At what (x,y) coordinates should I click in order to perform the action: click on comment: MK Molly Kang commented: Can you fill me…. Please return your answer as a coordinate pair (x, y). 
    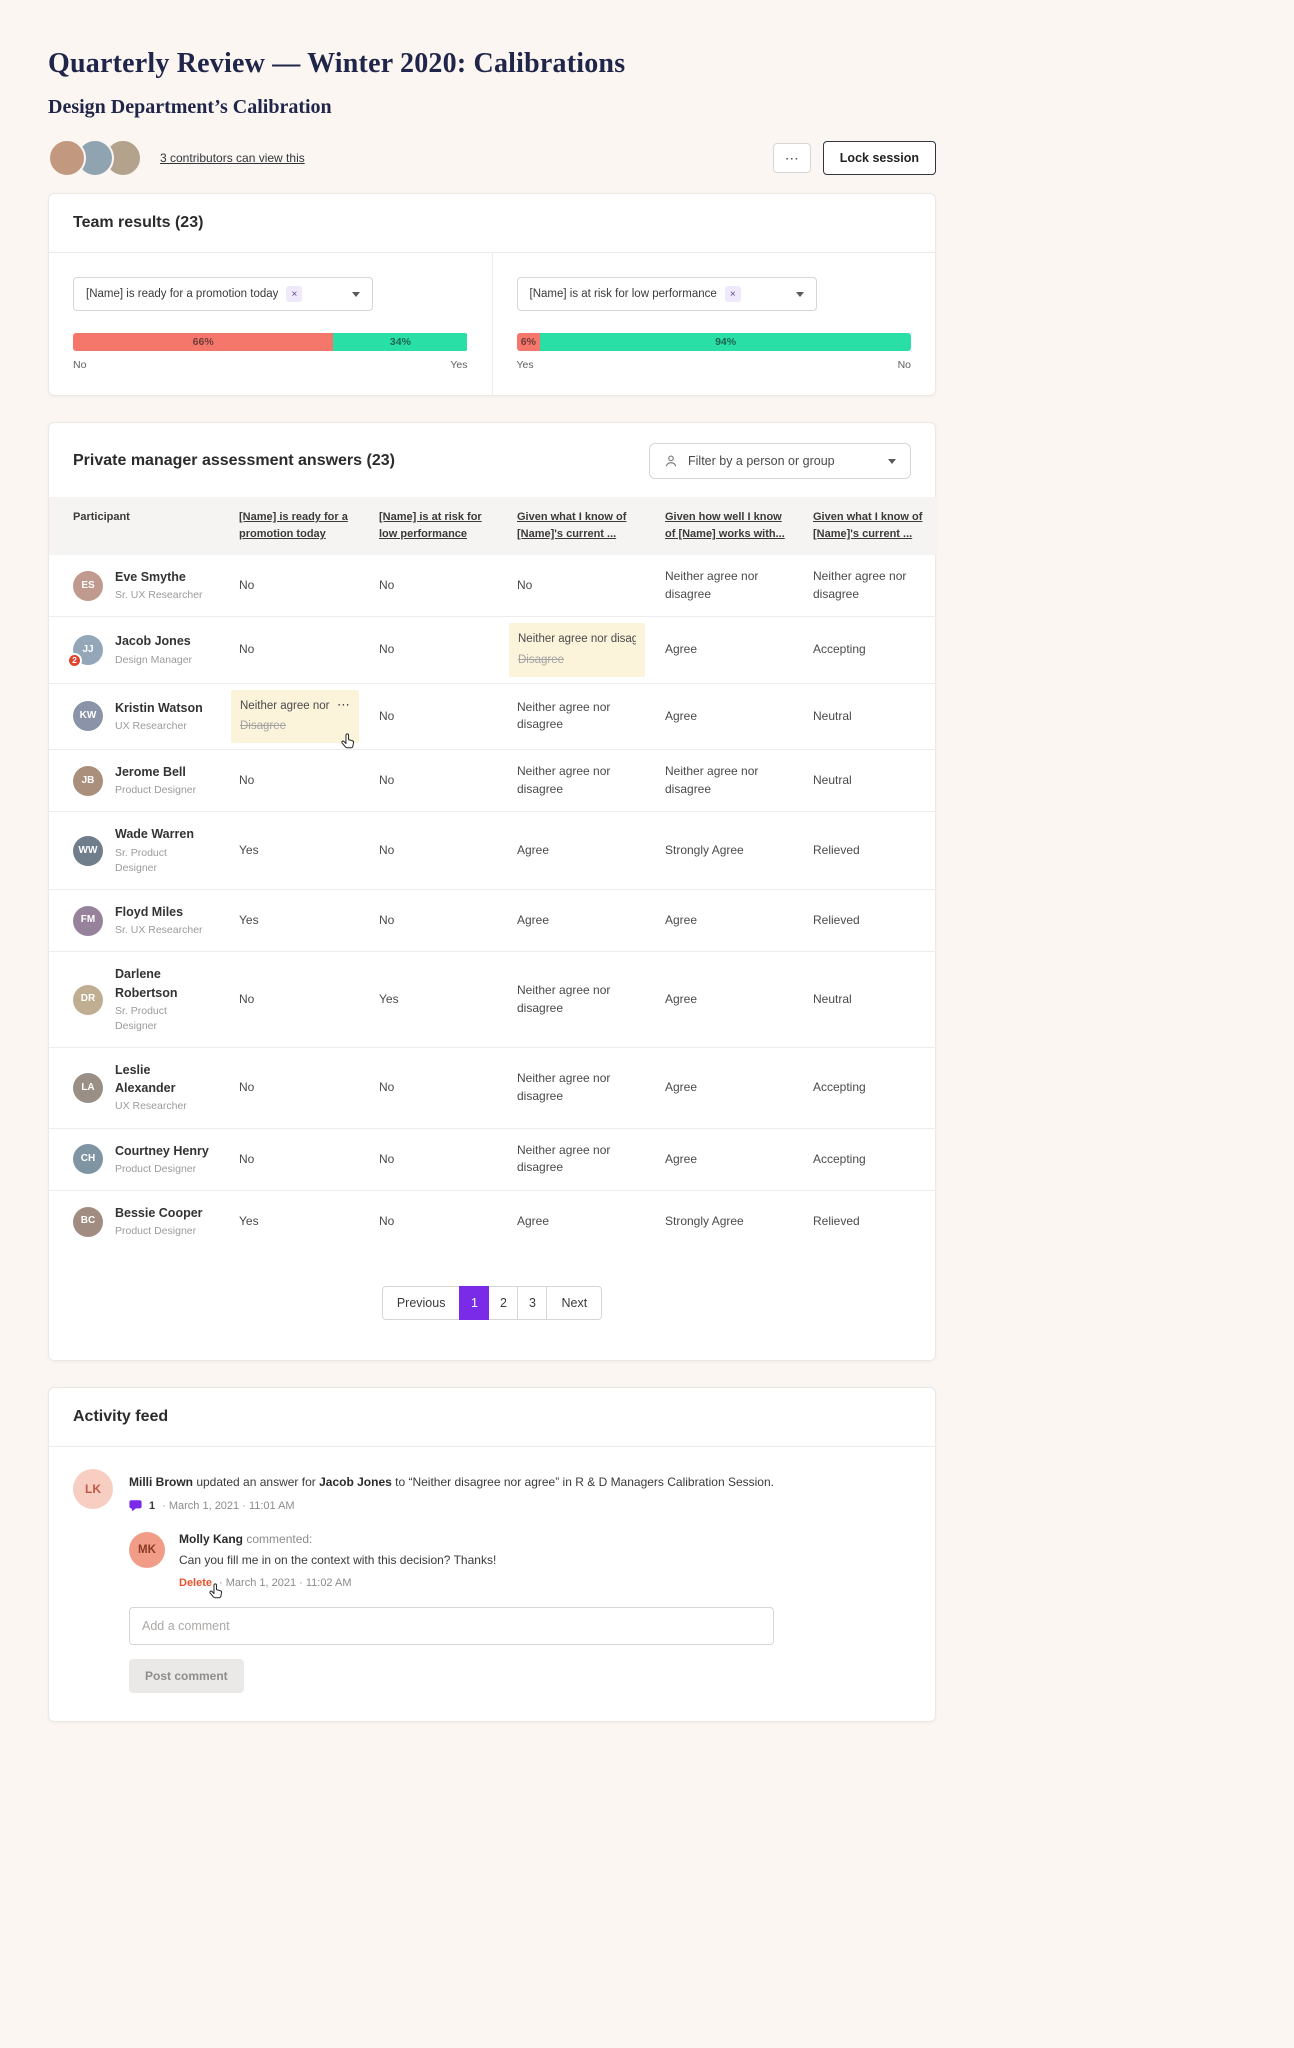
    Looking at the image, I should click on (520, 1565).